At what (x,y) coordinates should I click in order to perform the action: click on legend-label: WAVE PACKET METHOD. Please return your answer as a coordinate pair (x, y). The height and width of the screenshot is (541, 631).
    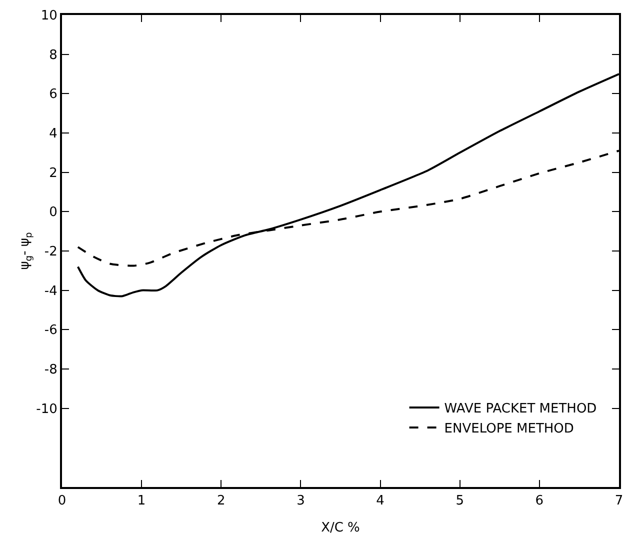
    Looking at the image, I should click on (520, 409).